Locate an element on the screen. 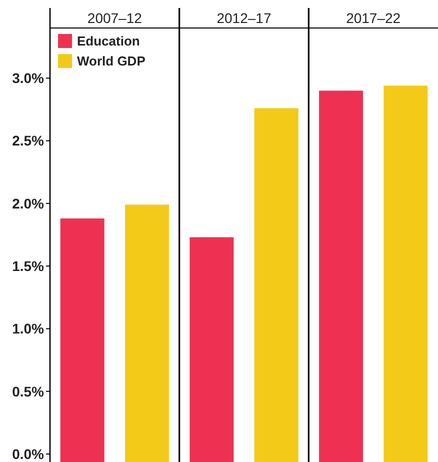 This screenshot has width=438, height=462. y-tick-label: 1.0% is located at coordinates (28, 328).